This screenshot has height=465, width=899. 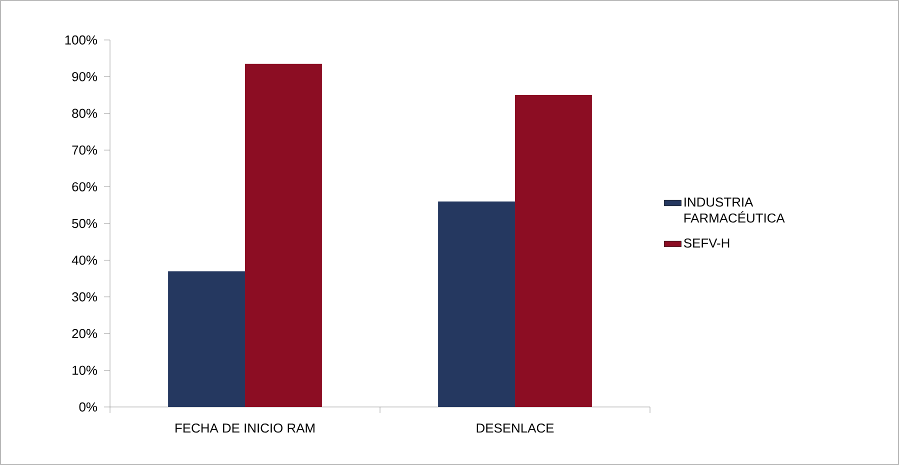 What do you see at coordinates (85, 113) in the screenshot?
I see `y-tick-label: 80%` at bounding box center [85, 113].